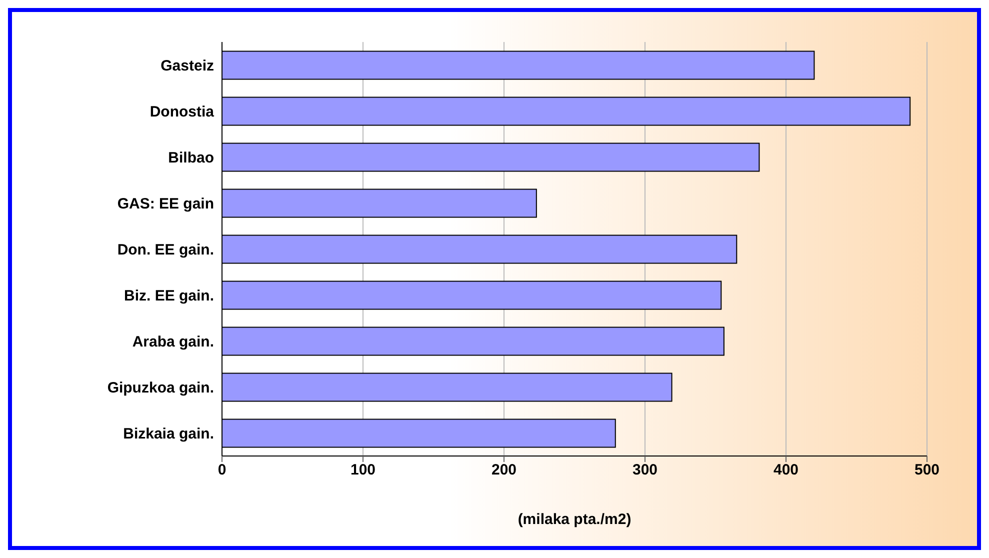 The width and height of the screenshot is (989, 558). I want to click on x-tick-label: 100, so click(363, 470).